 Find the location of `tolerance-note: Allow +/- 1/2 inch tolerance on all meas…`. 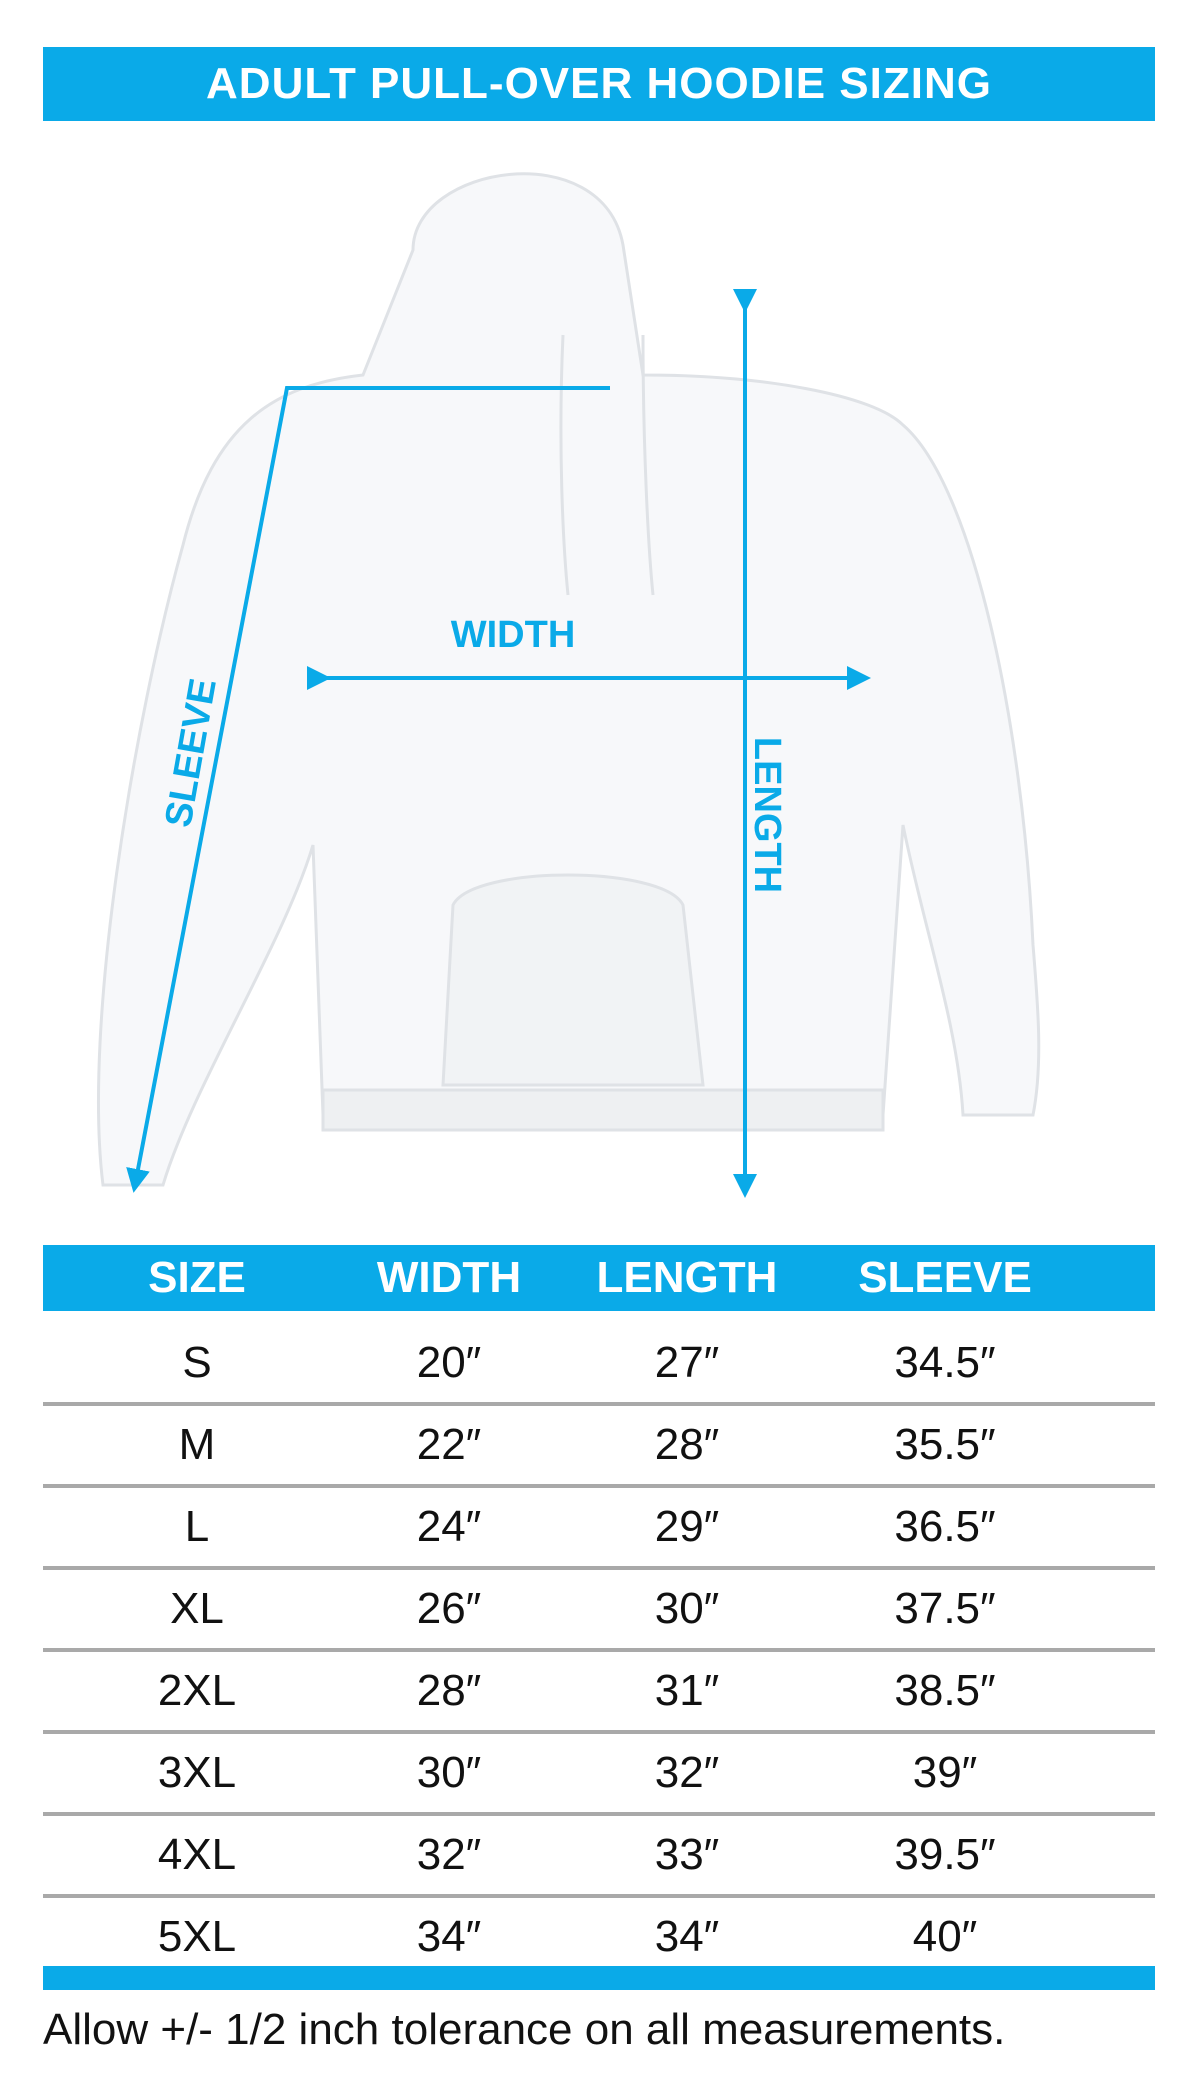

tolerance-note: Allow +/- 1/2 inch tolerance on all meas… is located at coordinates (524, 2029).